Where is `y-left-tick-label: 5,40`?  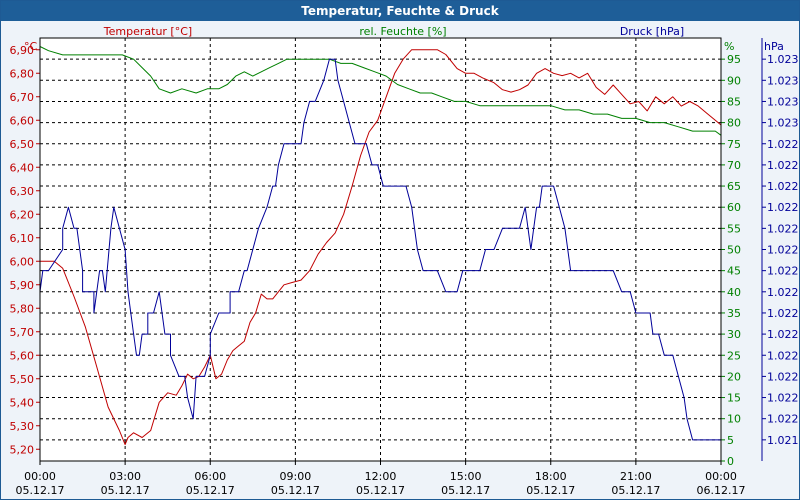
y-left-tick-label: 5,40 is located at coordinates (22, 402).